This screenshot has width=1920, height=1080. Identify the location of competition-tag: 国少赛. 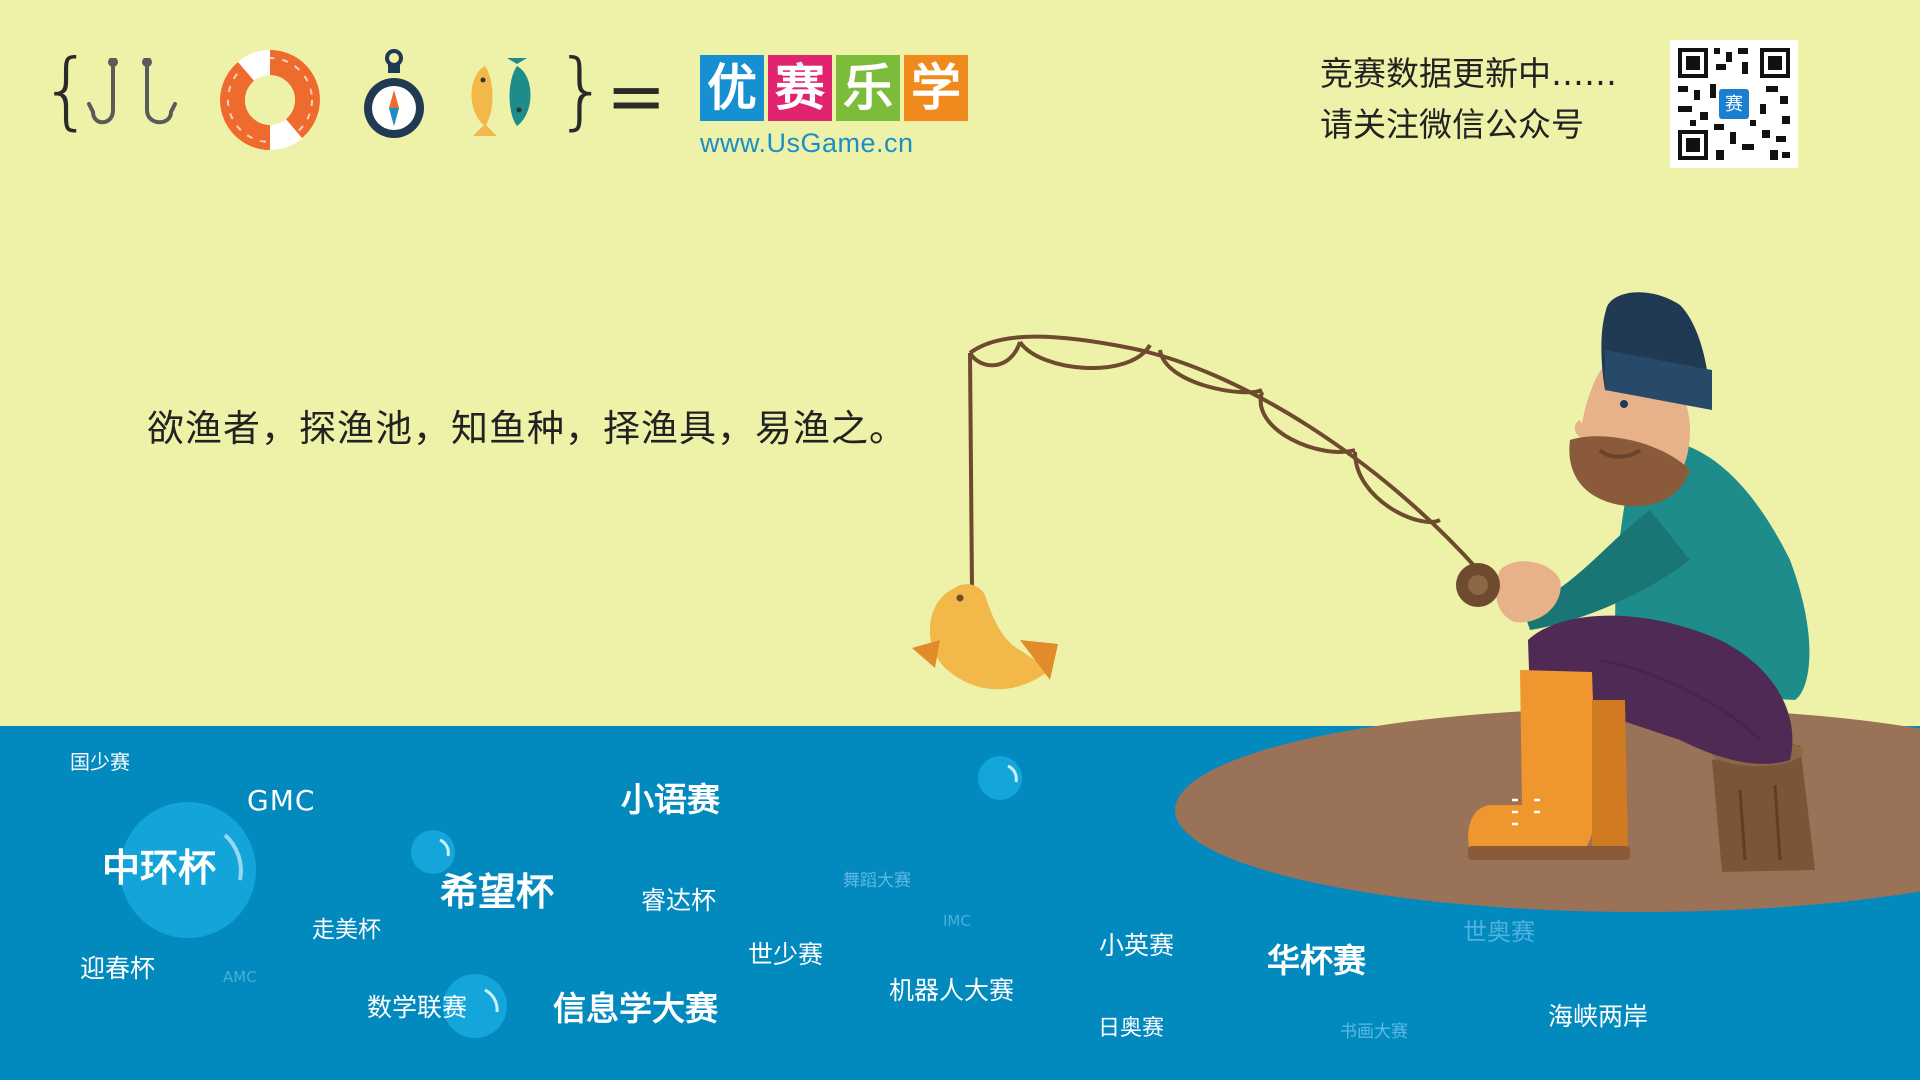
(100, 762).